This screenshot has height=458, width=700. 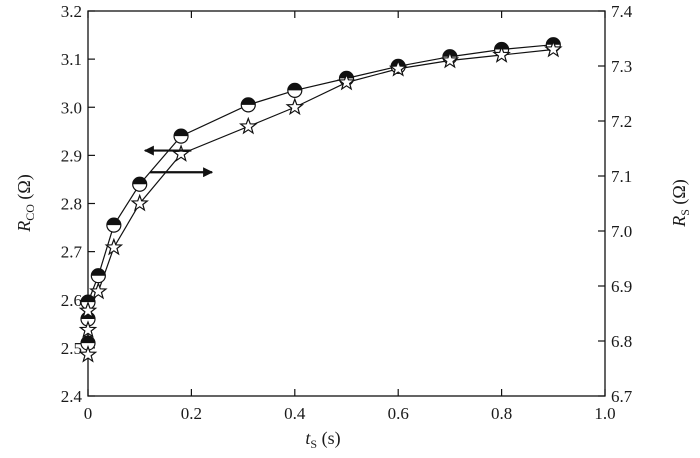 I want to click on x-tick-label: 1.0, so click(x=604, y=413).